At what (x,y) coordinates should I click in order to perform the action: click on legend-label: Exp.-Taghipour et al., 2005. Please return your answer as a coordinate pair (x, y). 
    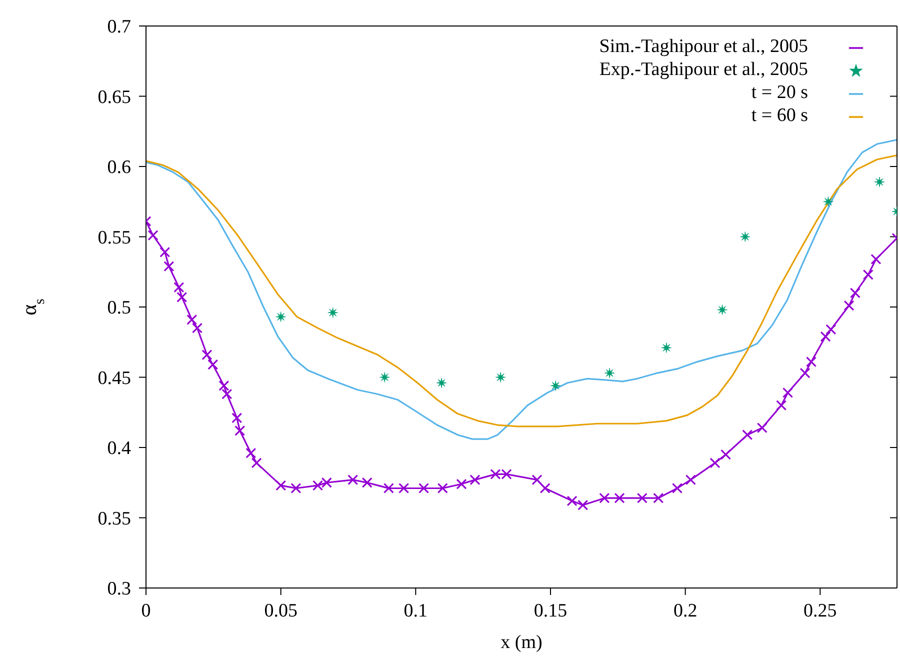
    Looking at the image, I should click on (703, 69).